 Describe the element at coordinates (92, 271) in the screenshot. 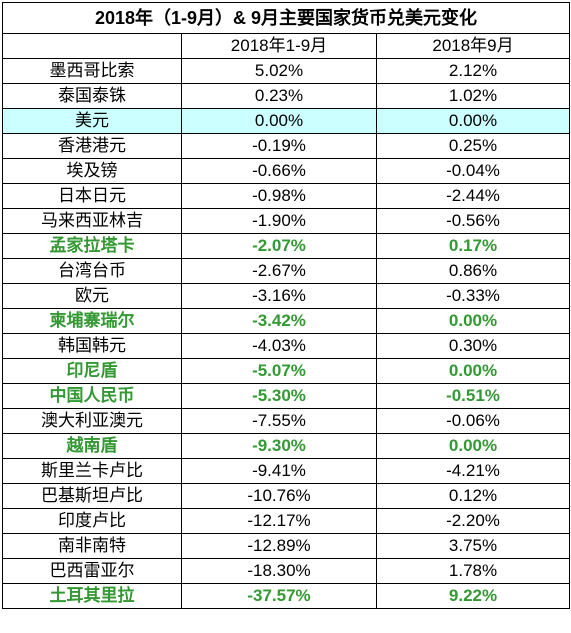

I see `currency-name-cell: 台湾台币` at that location.